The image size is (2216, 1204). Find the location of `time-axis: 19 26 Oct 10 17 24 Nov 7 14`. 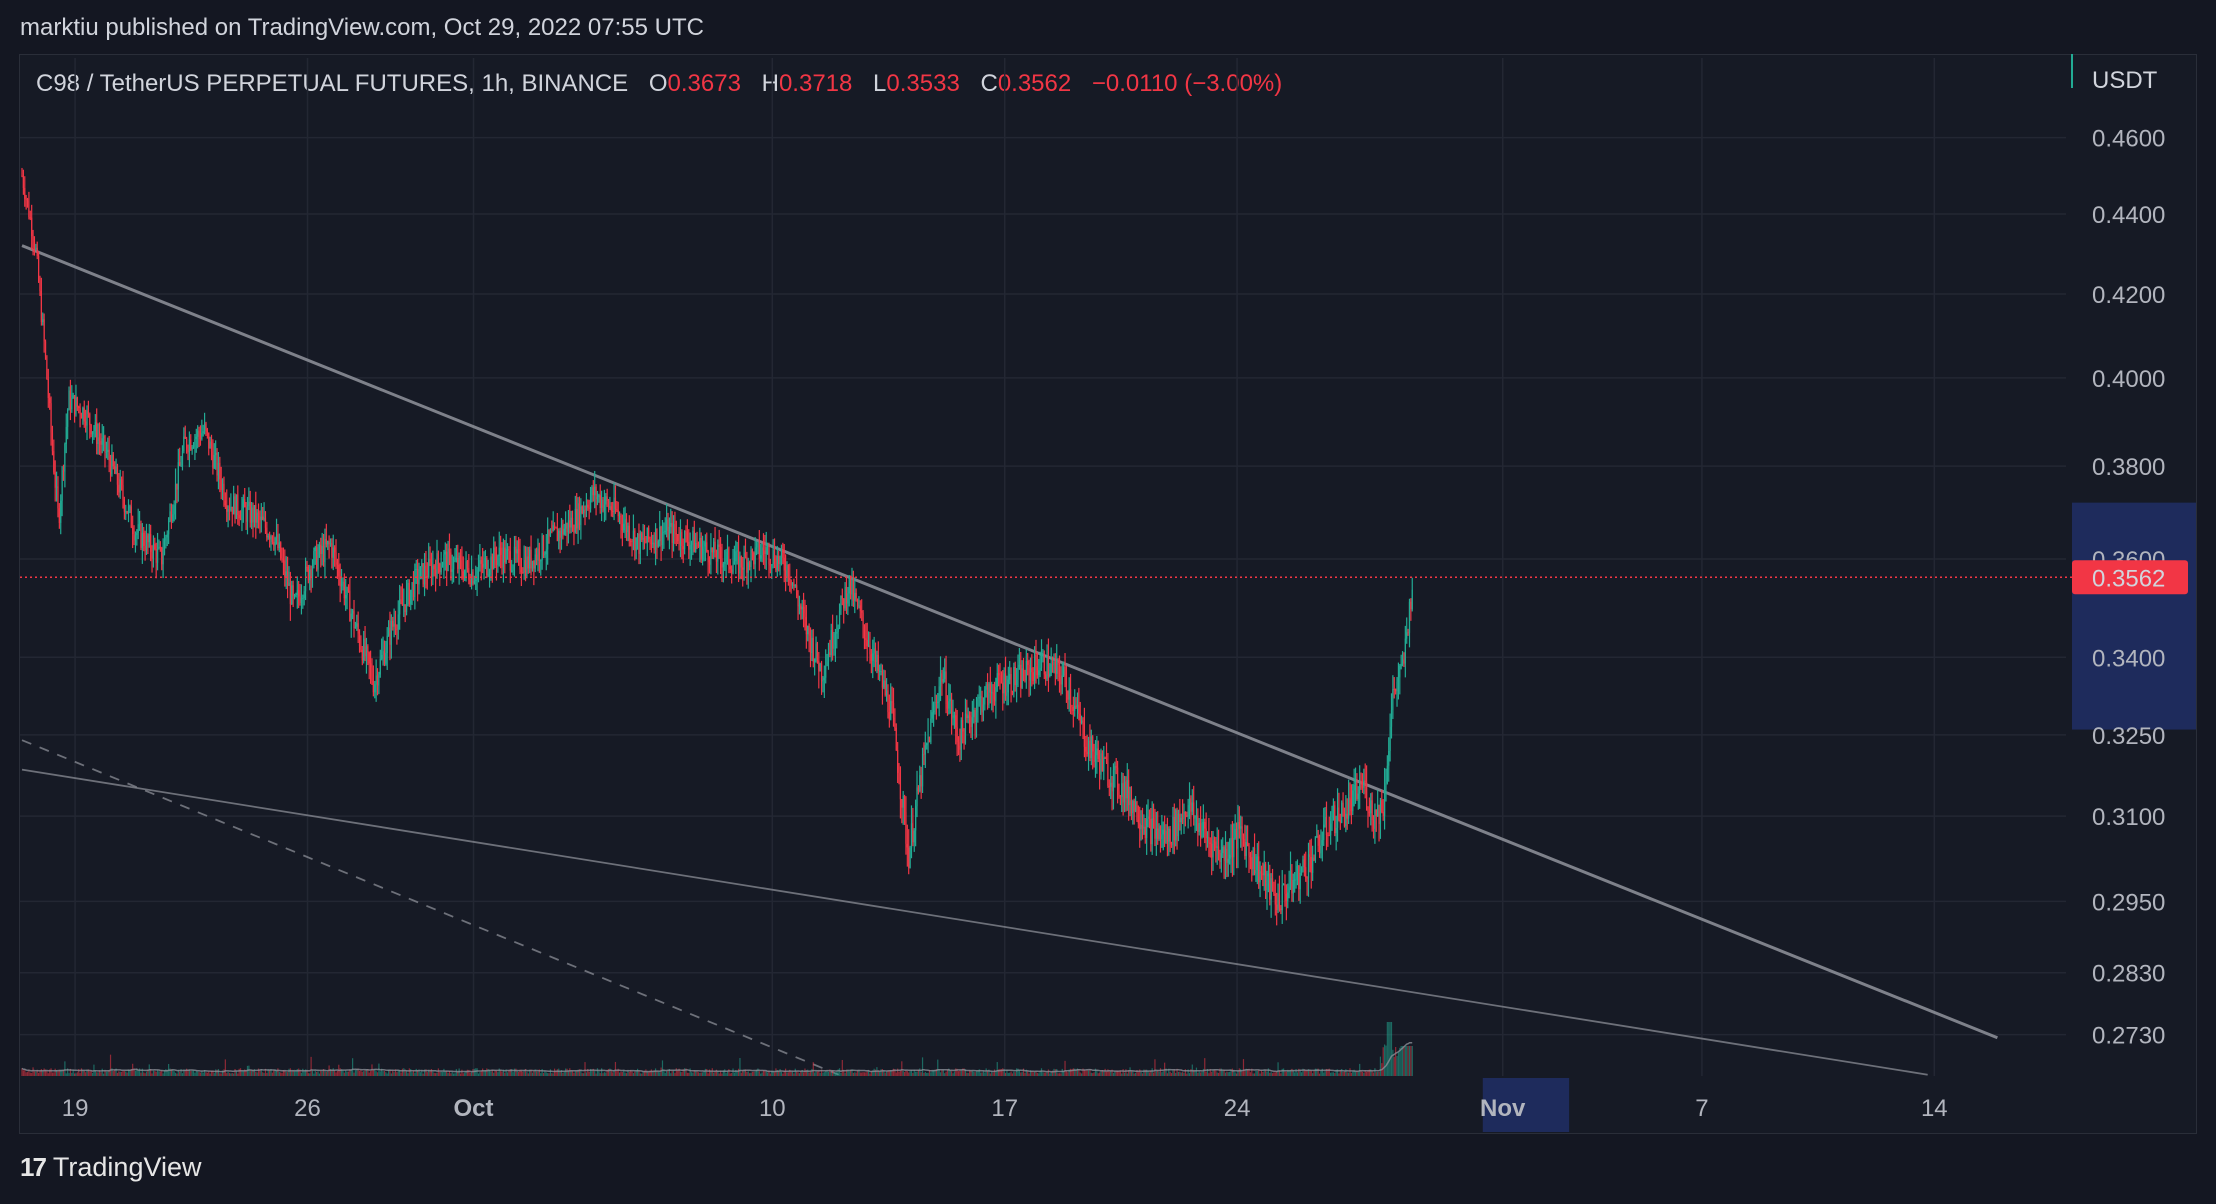

time-axis: 19 26 Oct 10 17 24 Nov 7 14 is located at coordinates (1005, 1108).